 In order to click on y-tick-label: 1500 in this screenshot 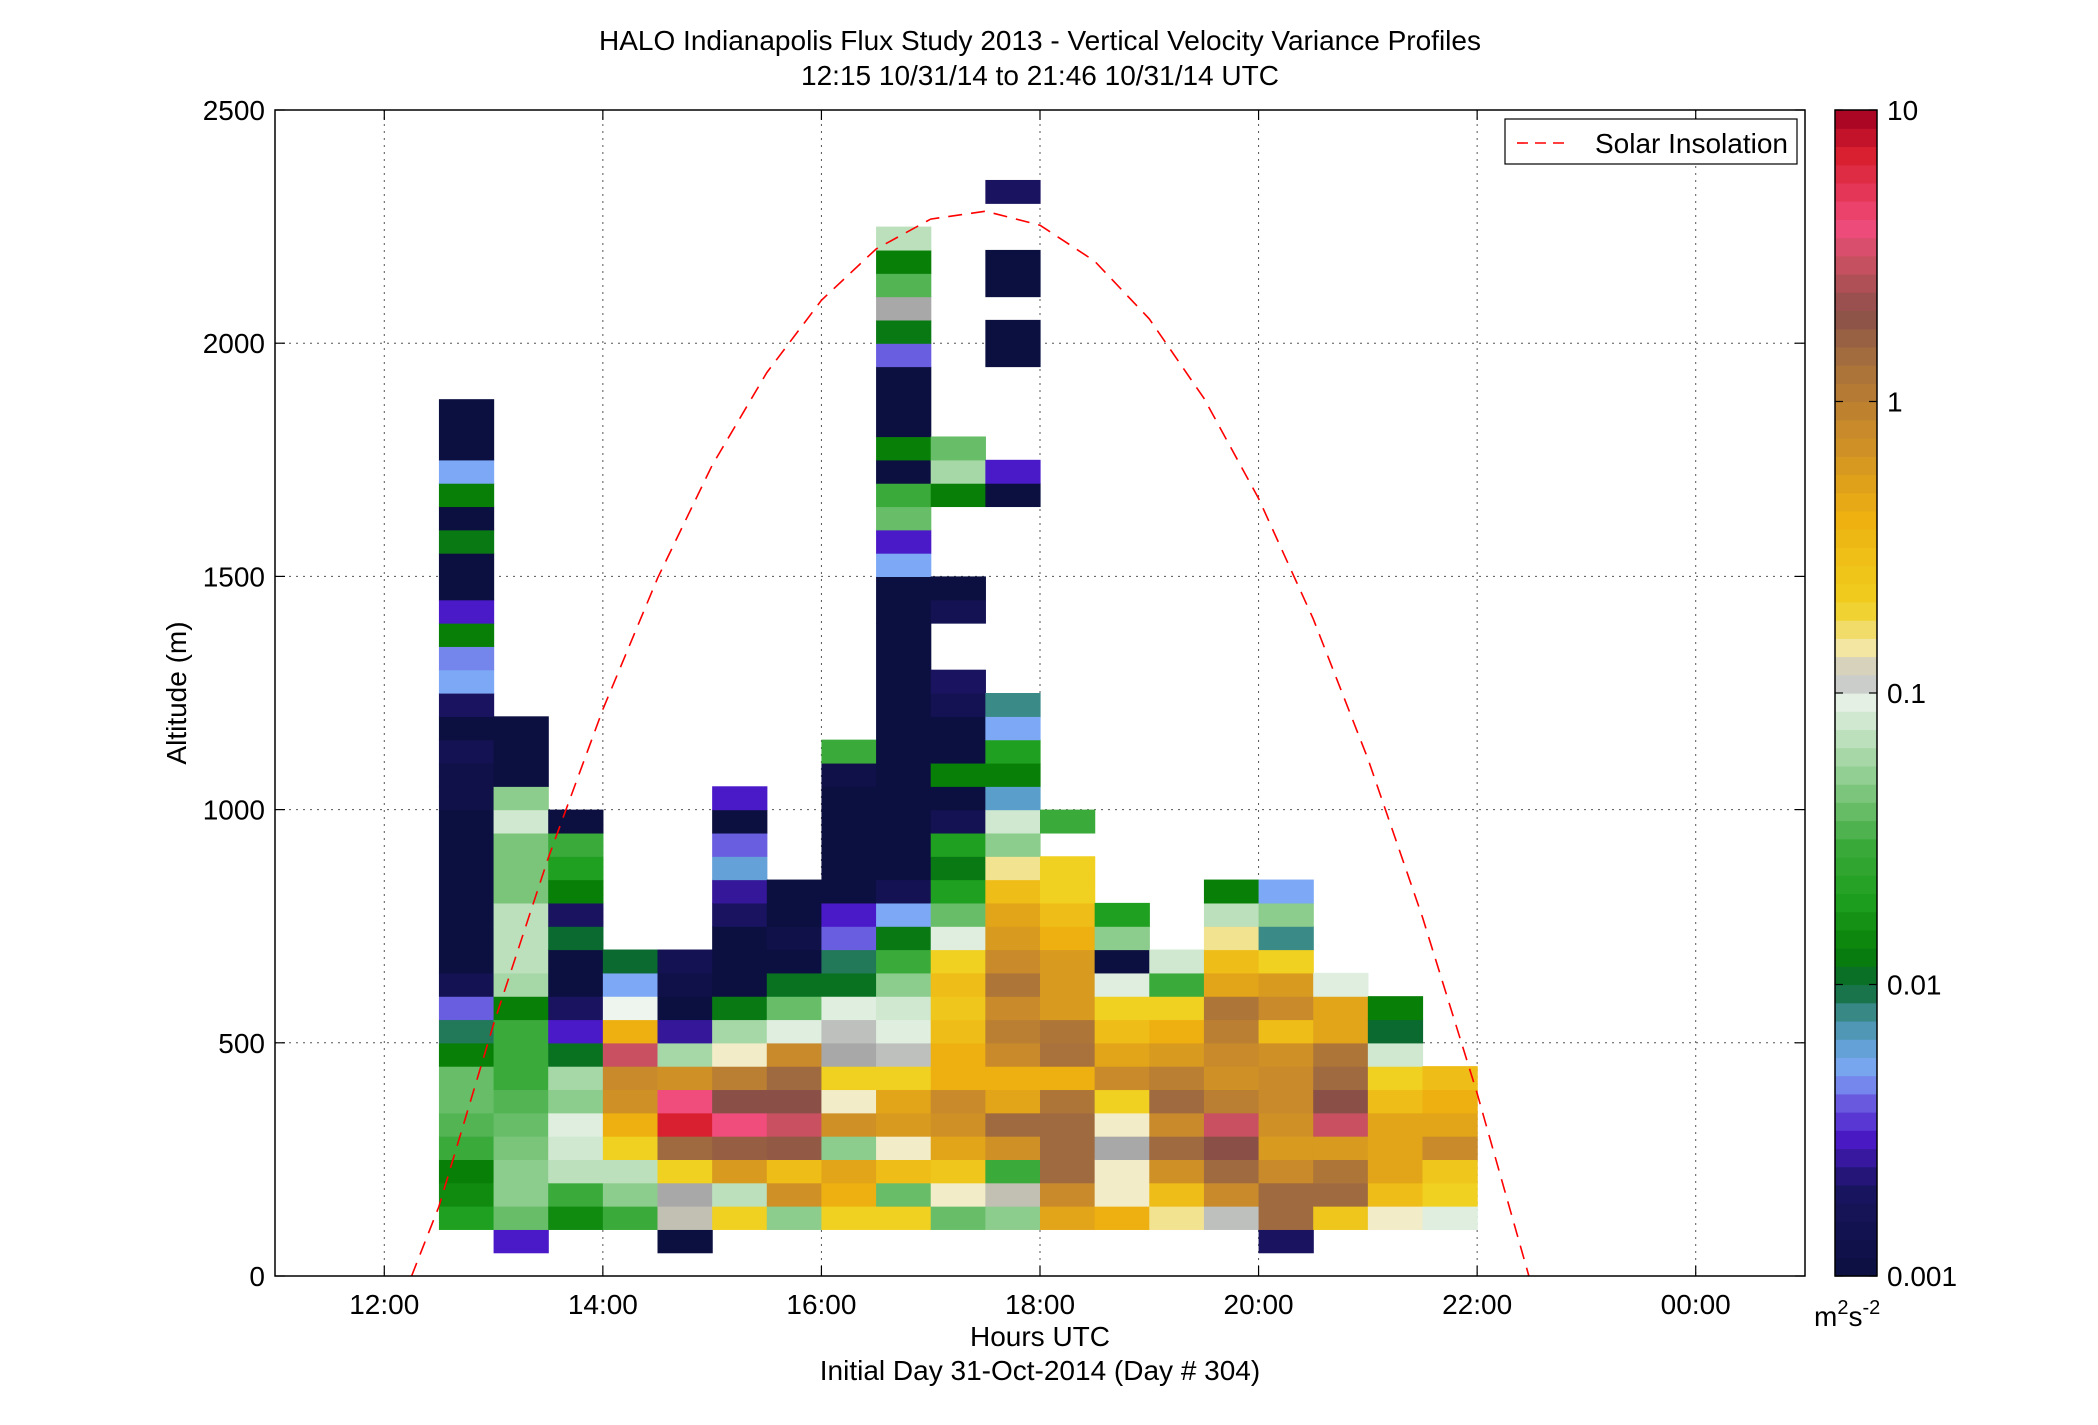, I will do `click(234, 576)`.